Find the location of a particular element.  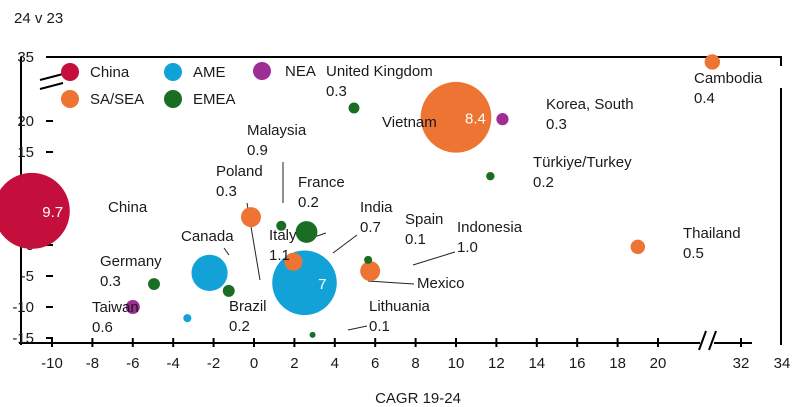

legend-label: EMEA is located at coordinates (214, 99).